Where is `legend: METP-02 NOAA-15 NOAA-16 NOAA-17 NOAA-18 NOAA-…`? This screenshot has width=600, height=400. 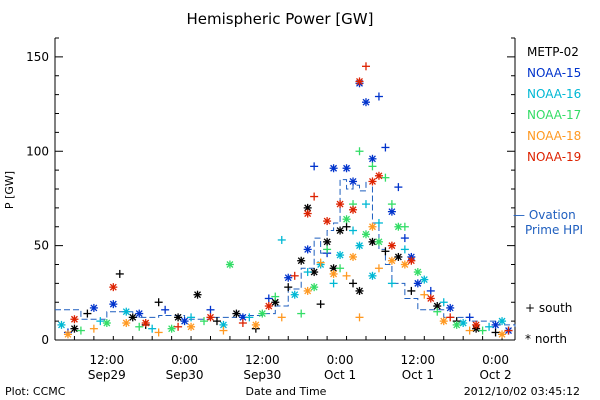 legend: METP-02 NOAA-15 NOAA-16 NOAA-17 NOAA-18 NOAA-… is located at coordinates (548, 195).